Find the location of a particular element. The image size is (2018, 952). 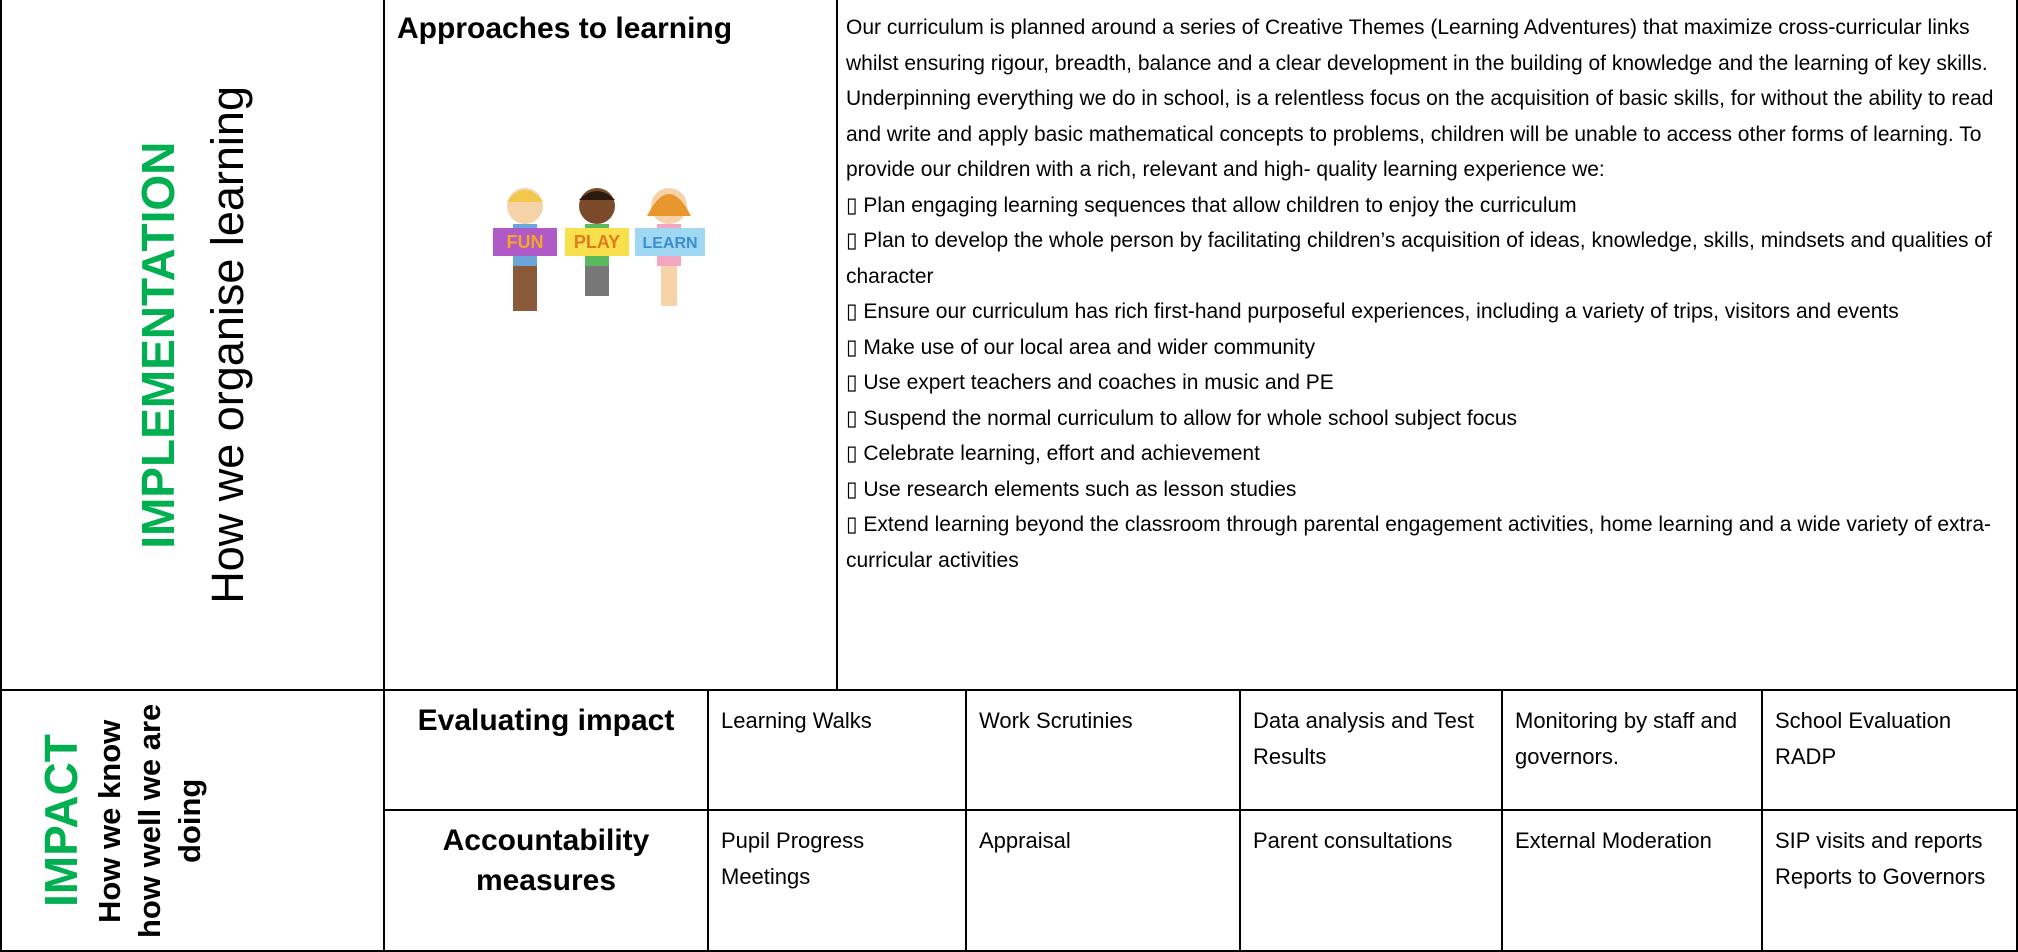

child-3: LEARN is located at coordinates (670, 247).